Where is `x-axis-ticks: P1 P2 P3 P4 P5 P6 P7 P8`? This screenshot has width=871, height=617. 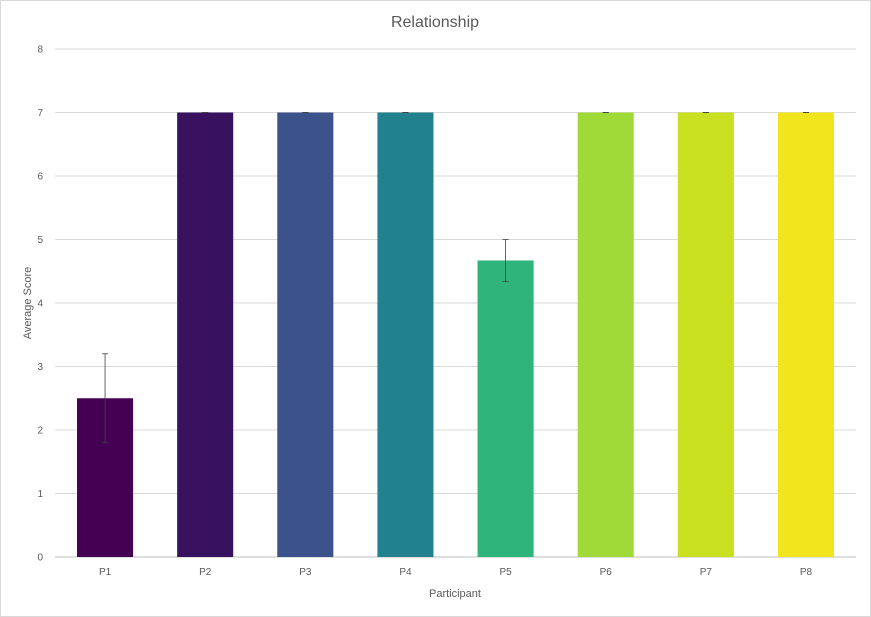
x-axis-ticks: P1 P2 P3 P4 P5 P6 P7 P8 is located at coordinates (456, 572).